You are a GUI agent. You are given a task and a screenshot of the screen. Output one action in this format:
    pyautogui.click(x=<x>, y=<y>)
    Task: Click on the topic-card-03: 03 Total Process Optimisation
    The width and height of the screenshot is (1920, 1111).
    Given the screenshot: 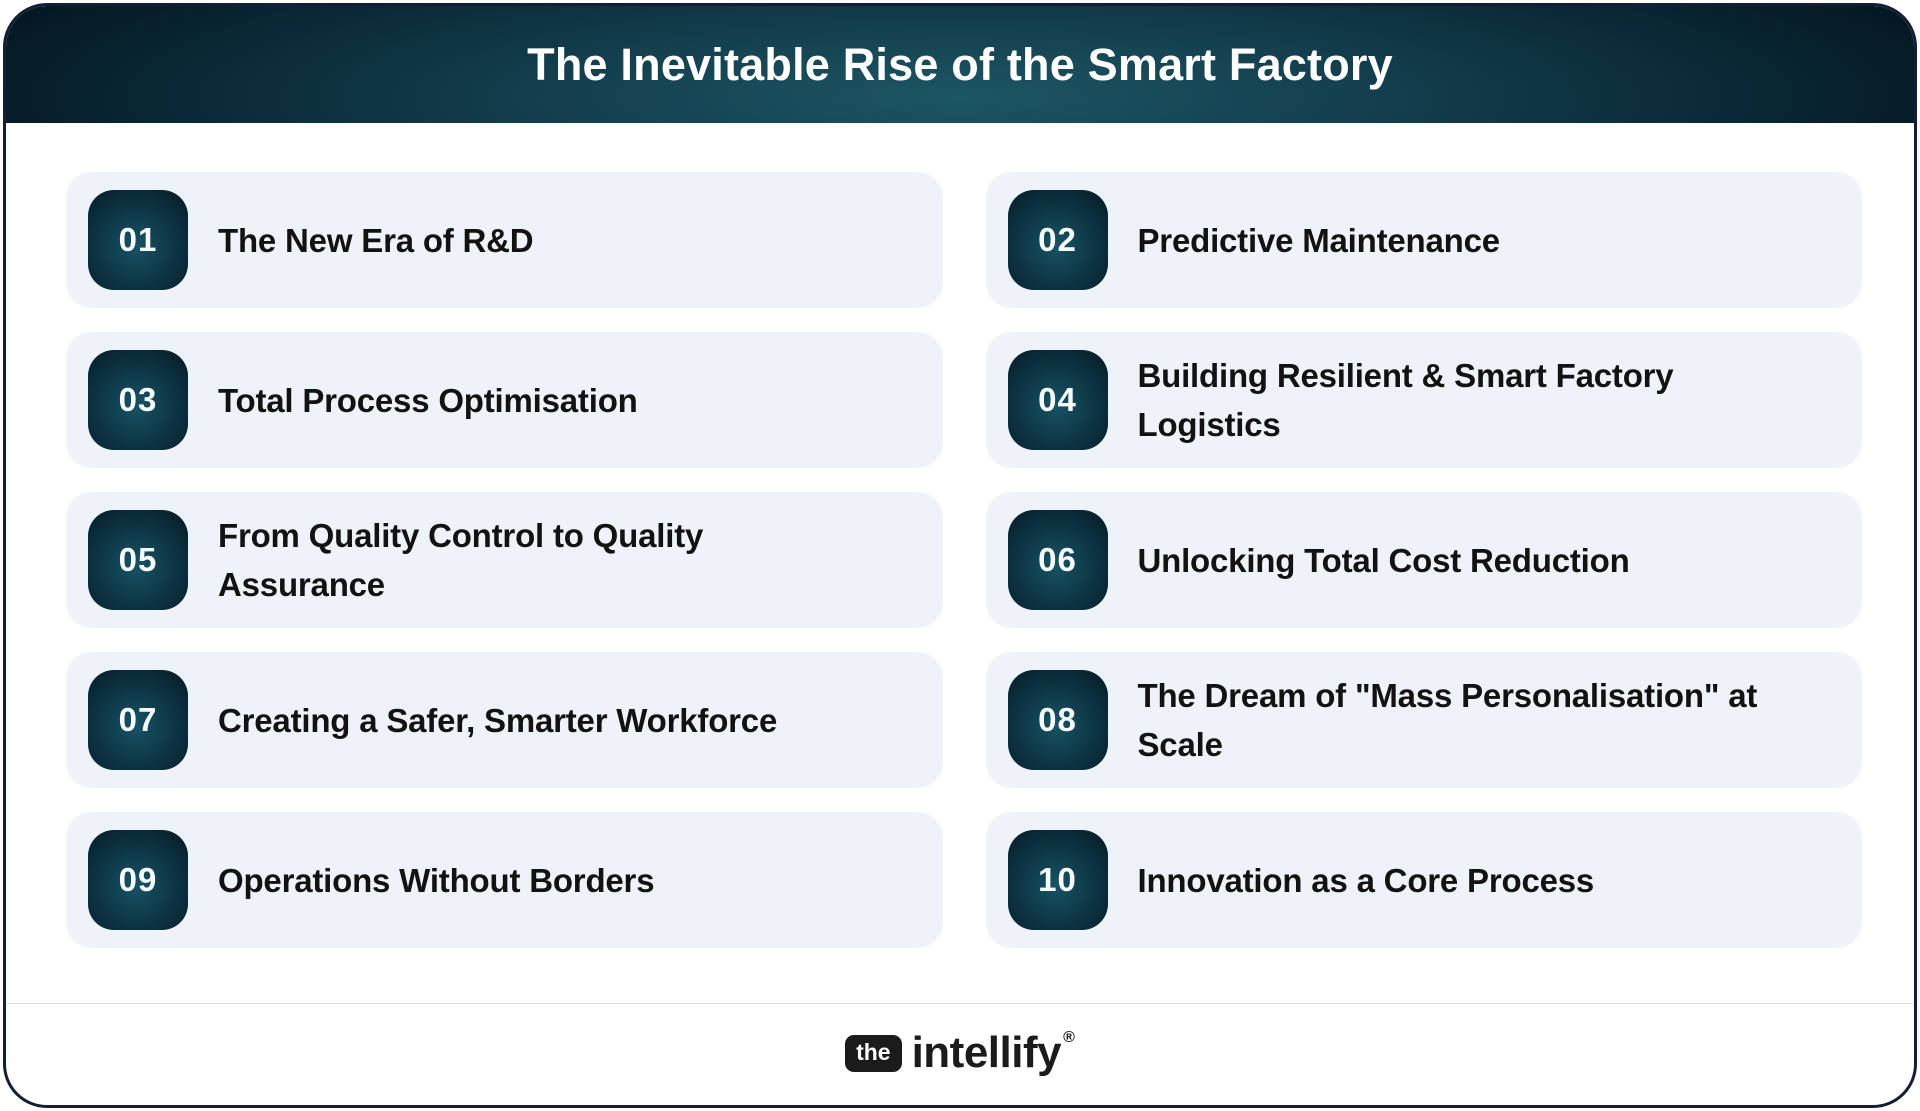 What is the action you would take?
    pyautogui.click(x=504, y=400)
    